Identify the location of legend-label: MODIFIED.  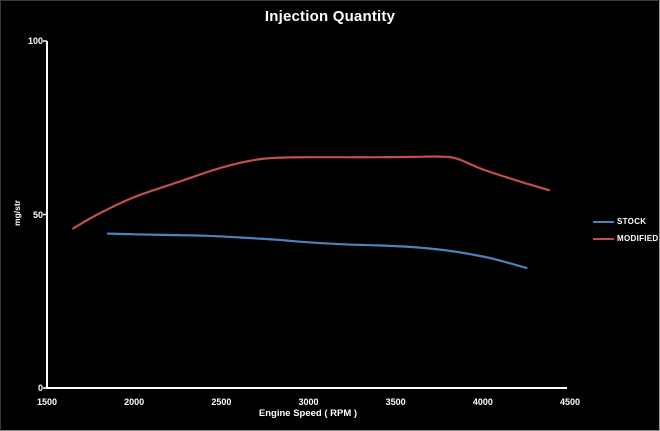
(638, 238).